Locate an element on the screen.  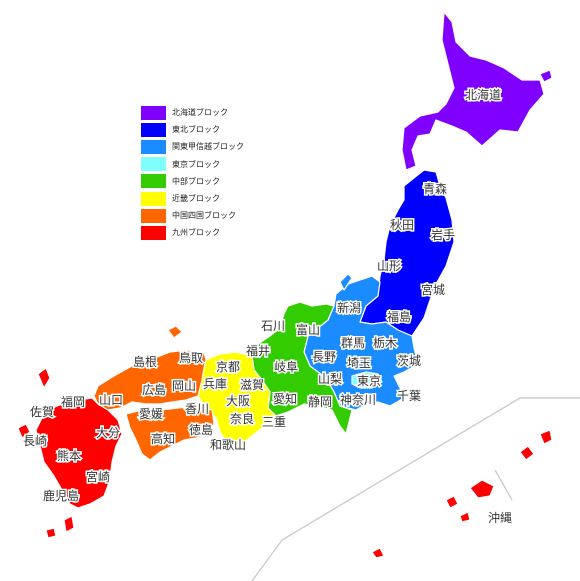
region-tsushima is located at coordinates (44, 378).